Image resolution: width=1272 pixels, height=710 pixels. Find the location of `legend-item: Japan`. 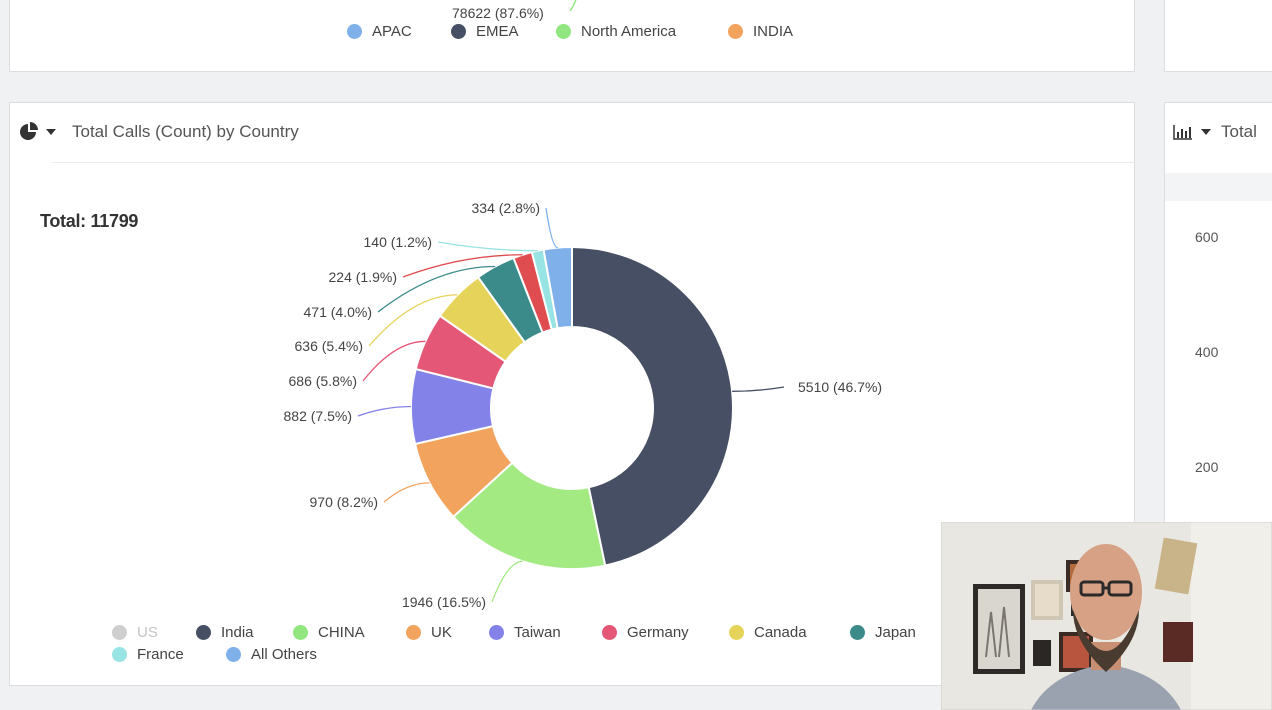

legend-item: Japan is located at coordinates (883, 632).